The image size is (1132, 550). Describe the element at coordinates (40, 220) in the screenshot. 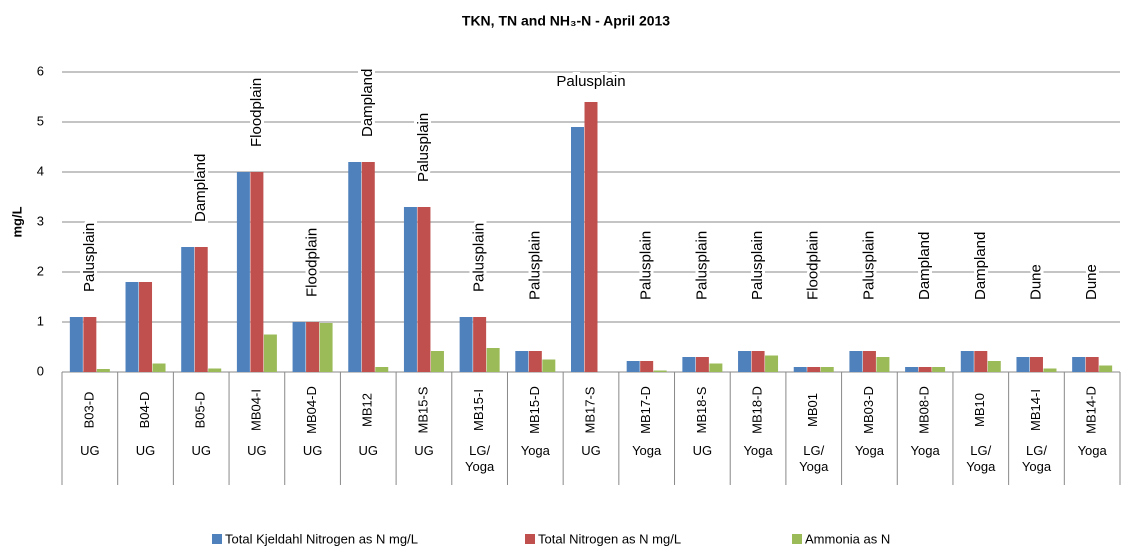

I see `y-tick-label: 3` at that location.